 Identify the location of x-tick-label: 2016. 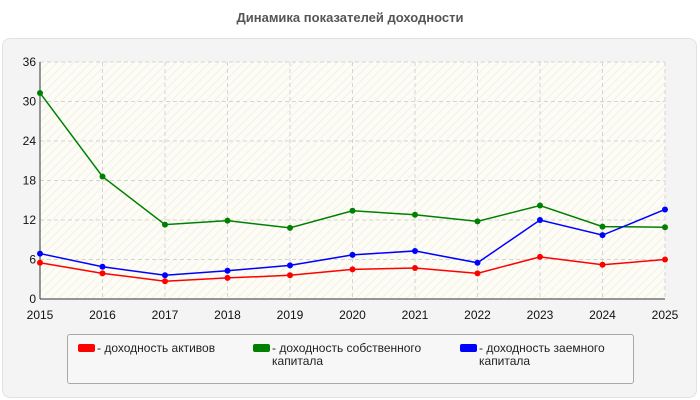
(102, 315).